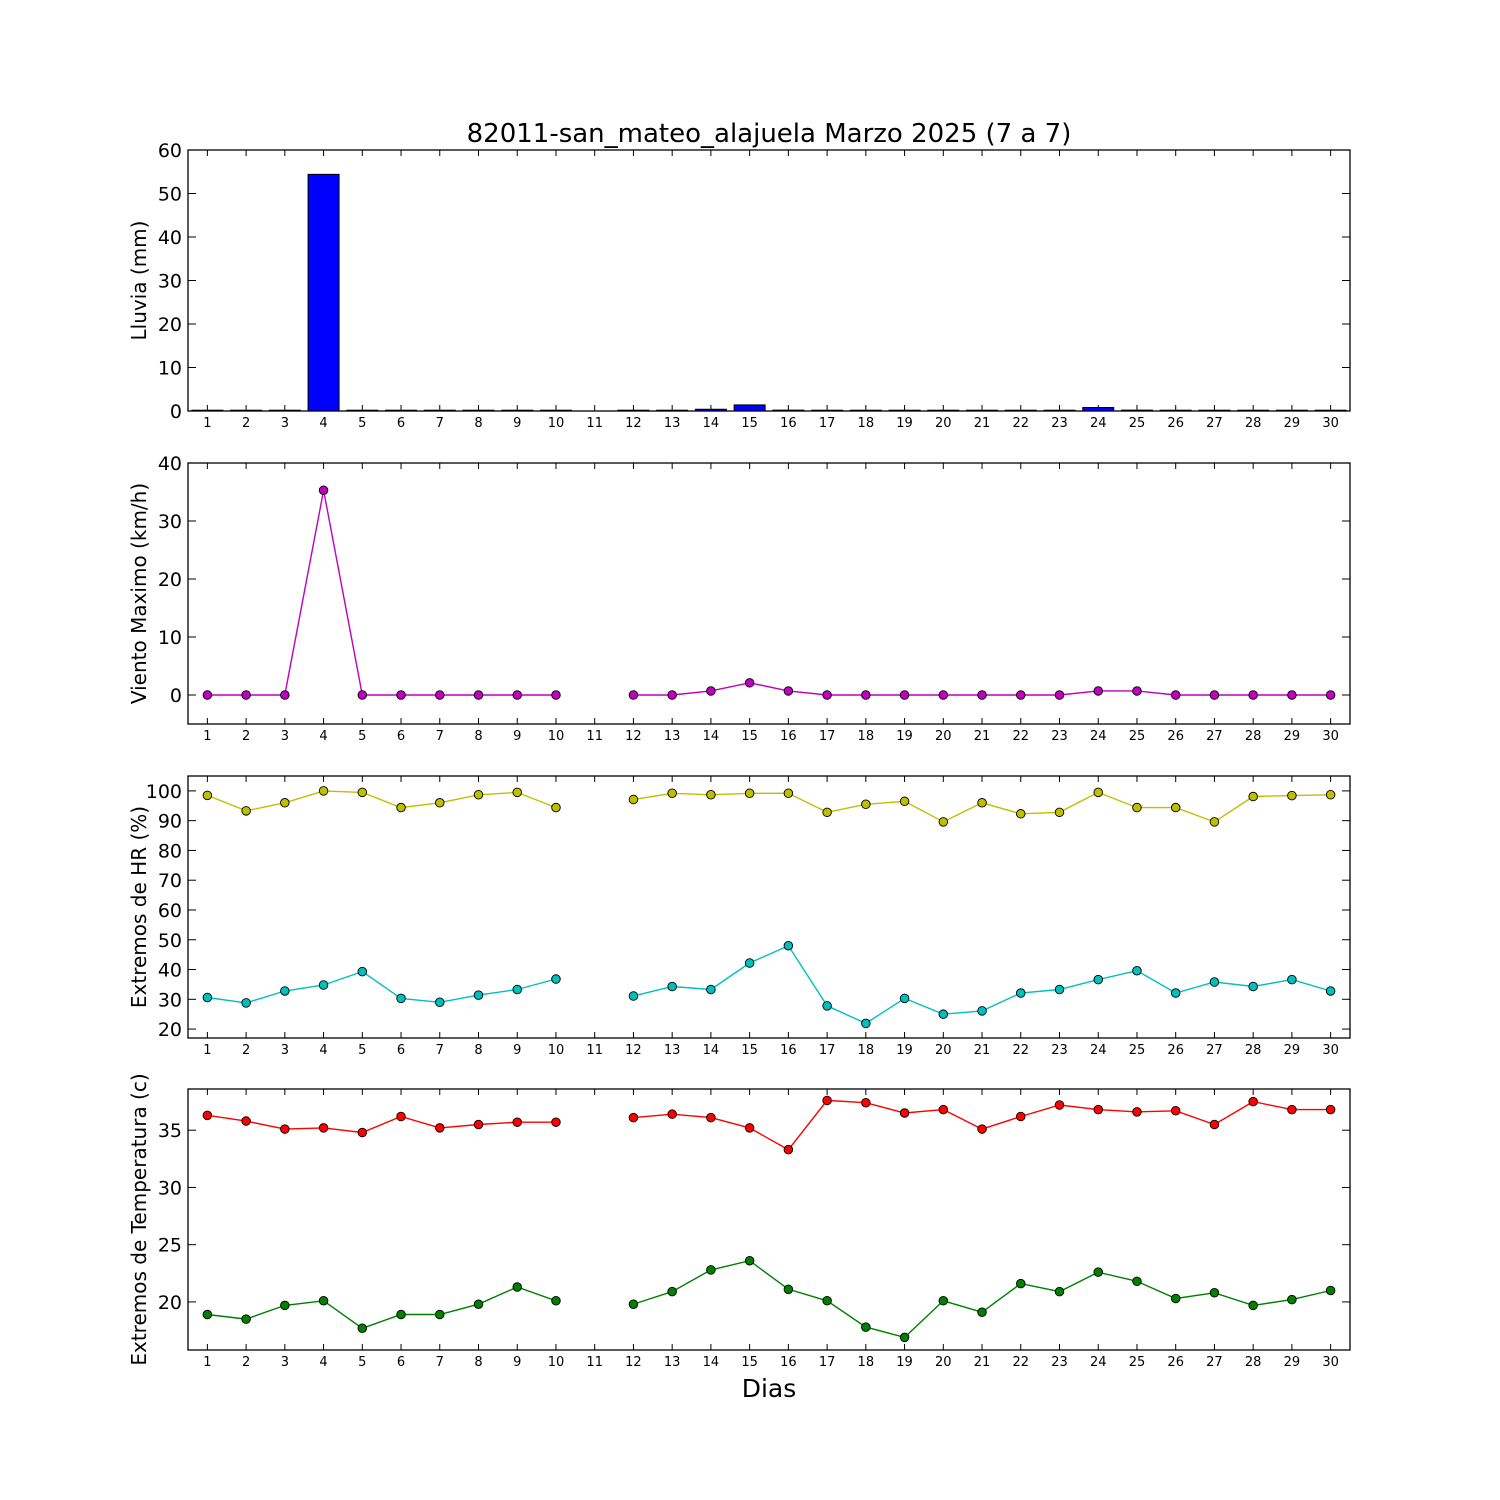  Describe the element at coordinates (749, 1362) in the screenshot. I see `x-tick-label: 15` at that location.